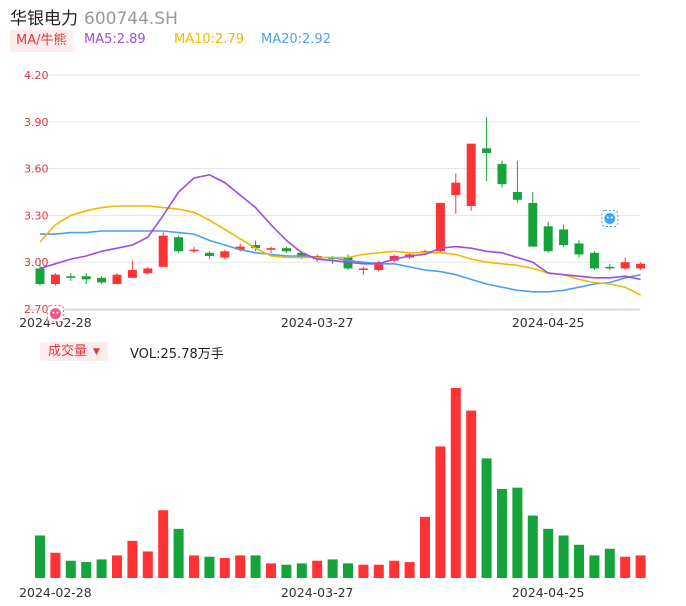  What do you see at coordinates (296, 39) in the screenshot?
I see `ma20-legend: MA20:2.92` at bounding box center [296, 39].